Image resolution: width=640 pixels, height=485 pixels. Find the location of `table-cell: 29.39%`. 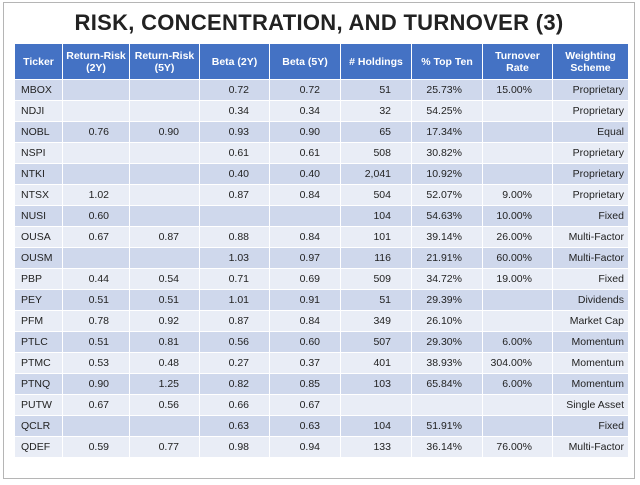

table-cell: 29.39% is located at coordinates (447, 300).